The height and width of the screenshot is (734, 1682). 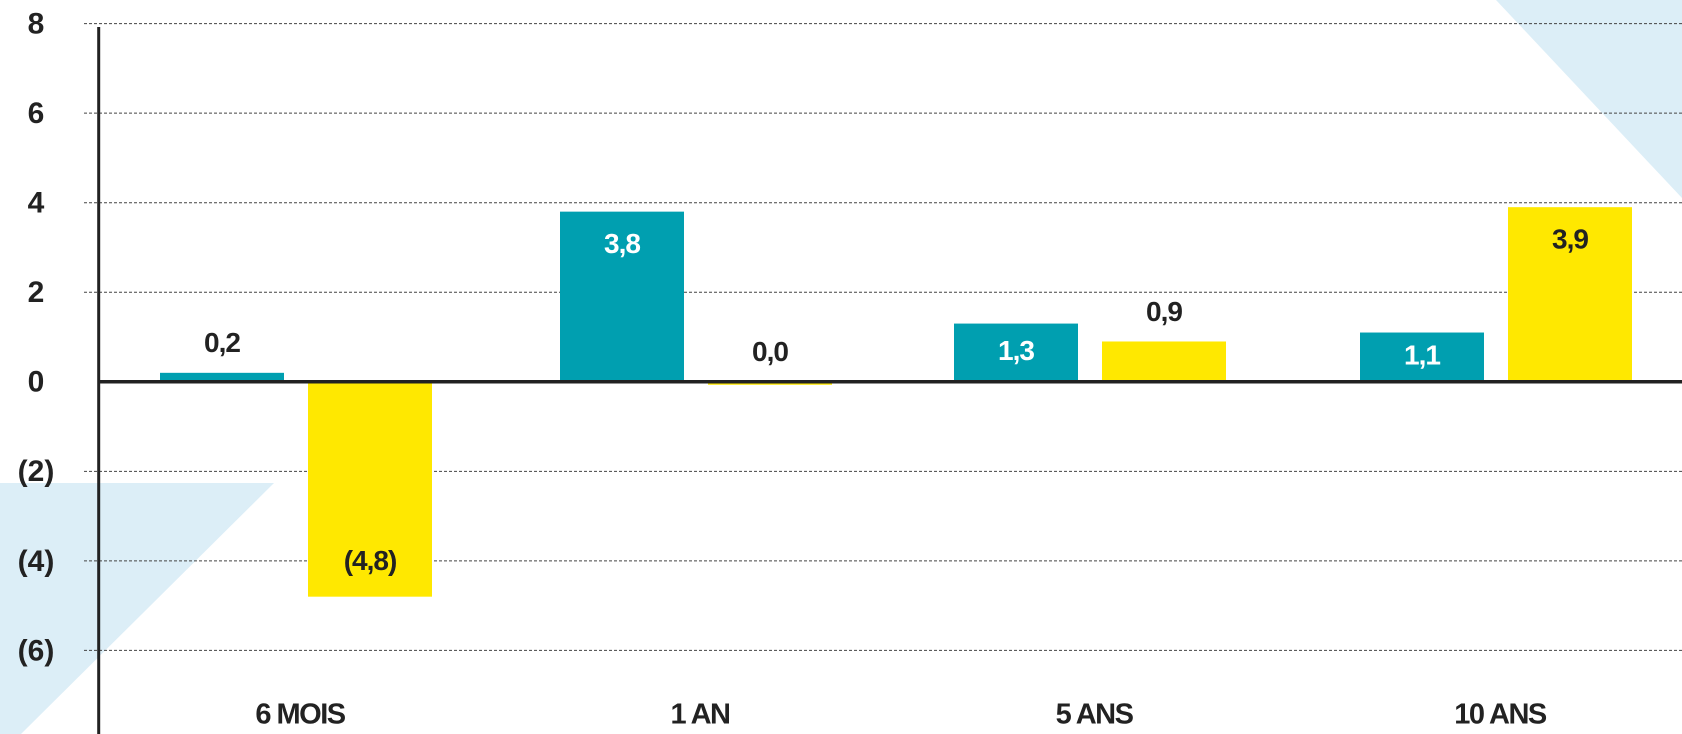 What do you see at coordinates (1570, 239) in the screenshot?
I see `value-label: 3,9` at bounding box center [1570, 239].